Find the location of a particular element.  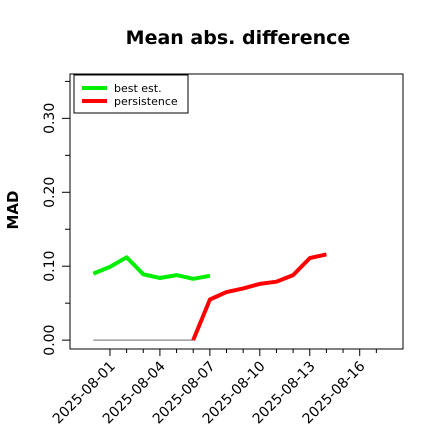

data-lines is located at coordinates (209, 296).